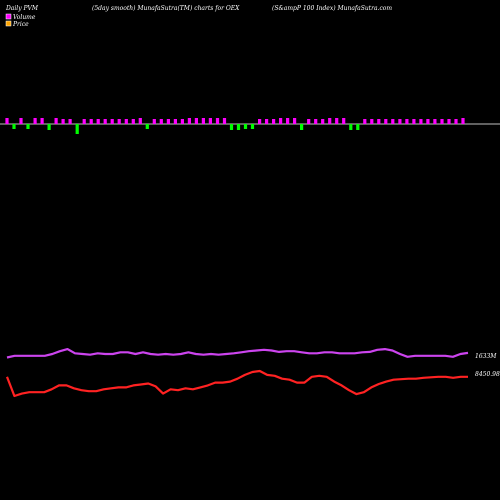  What do you see at coordinates (332, 8) in the screenshot?
I see `header-right: (S&ampP 100 Index) MunafaSutra.com` at bounding box center [332, 8].